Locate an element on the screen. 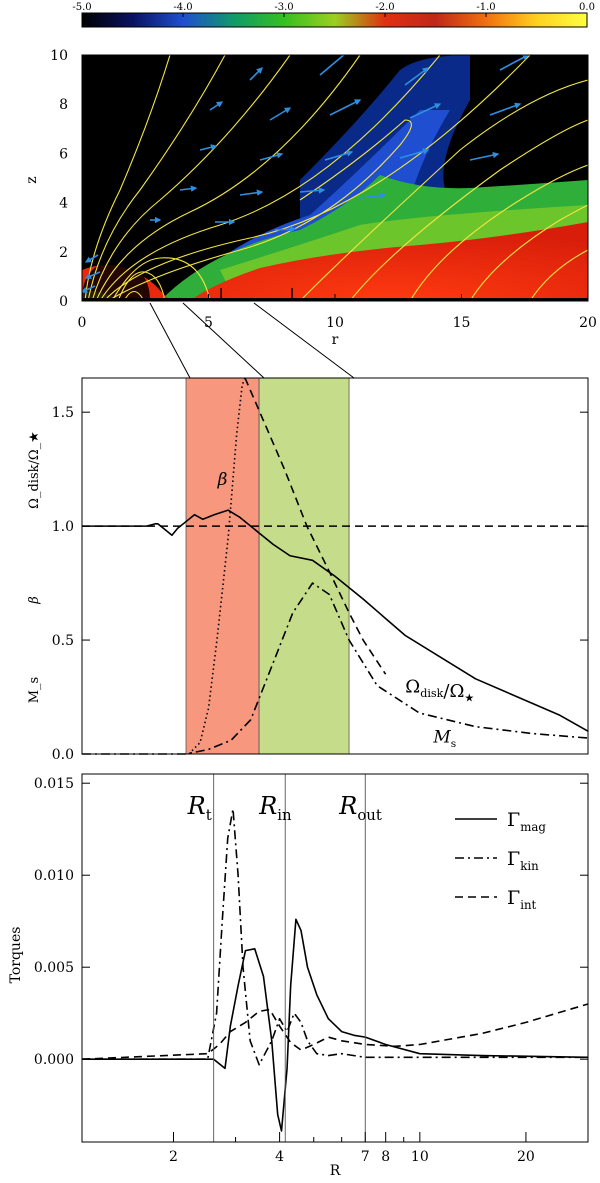 The image size is (600, 1183). radius-line-label: Rt is located at coordinates (199, 808).